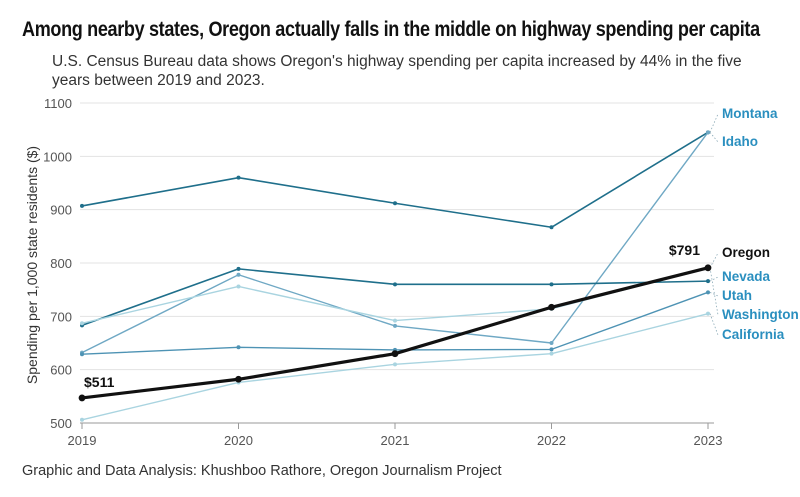 This screenshot has height=497, width=800. Describe the element at coordinates (32, 265) in the screenshot. I see `y-axis-label: Spending per 1,000 state residents ($)` at that location.